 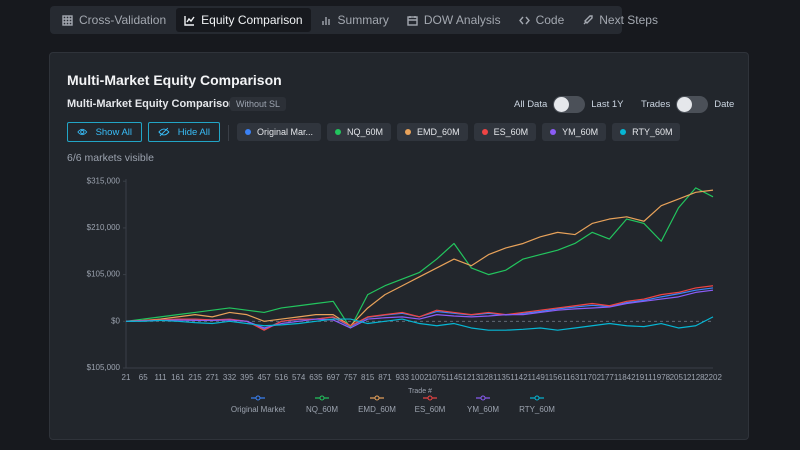 I want to click on tab-label: Summary, so click(x=363, y=20).